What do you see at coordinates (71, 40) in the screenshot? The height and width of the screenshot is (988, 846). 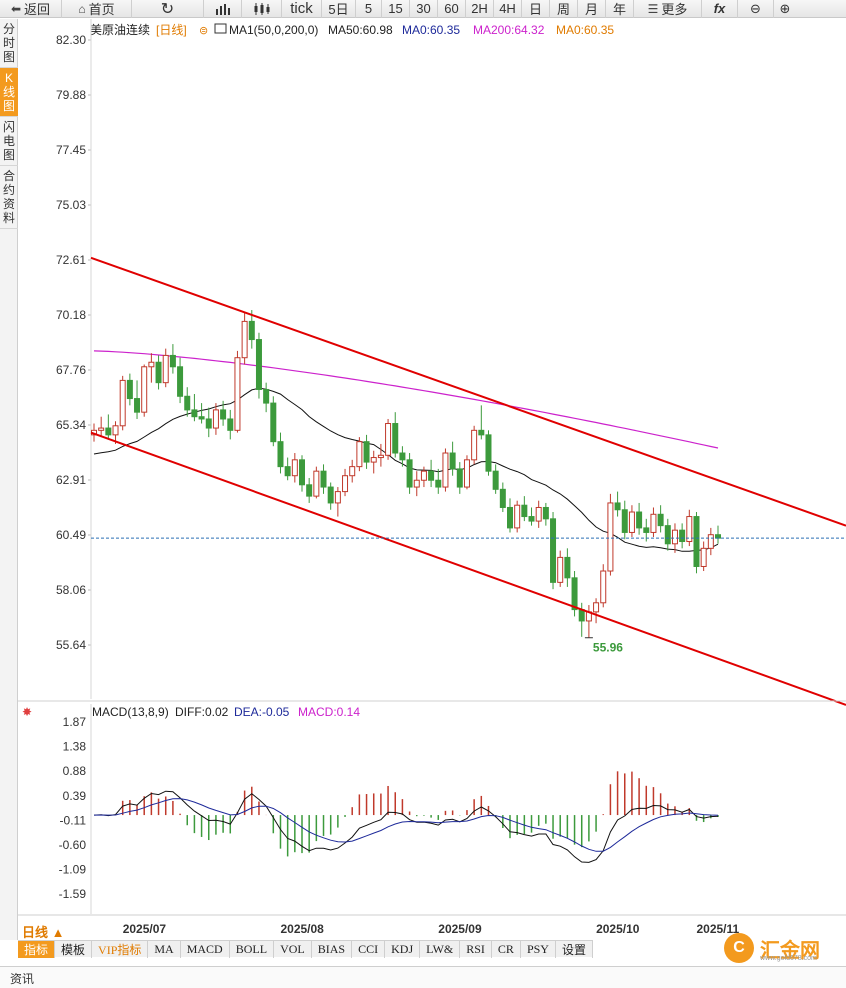 I see `price-tick-label: 82.30` at bounding box center [71, 40].